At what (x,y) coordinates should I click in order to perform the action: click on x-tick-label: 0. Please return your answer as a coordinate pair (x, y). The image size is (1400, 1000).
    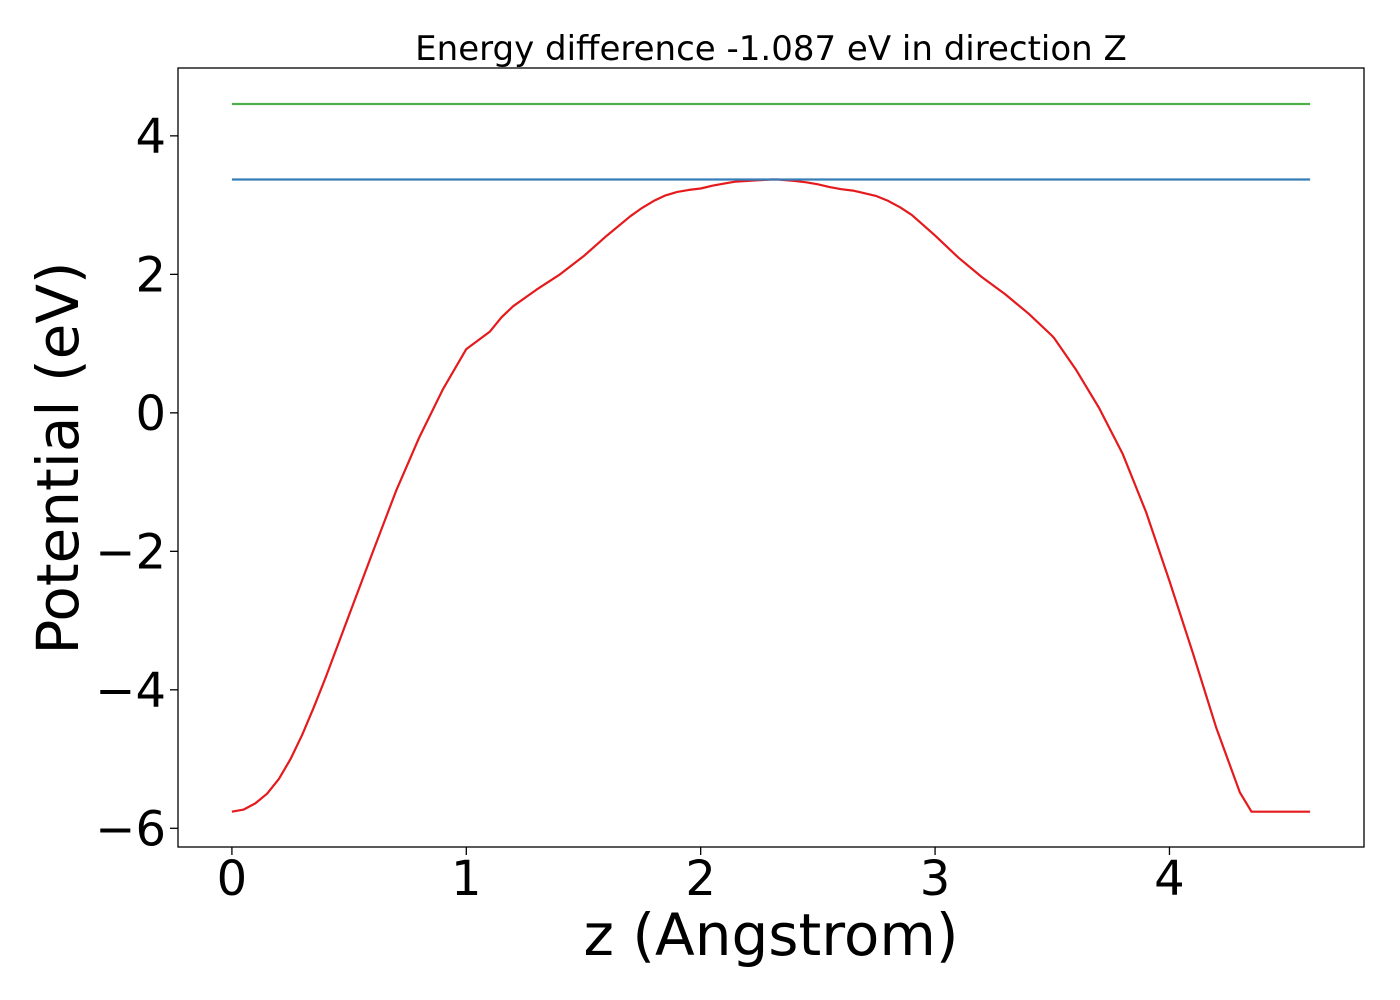
    Looking at the image, I should click on (232, 879).